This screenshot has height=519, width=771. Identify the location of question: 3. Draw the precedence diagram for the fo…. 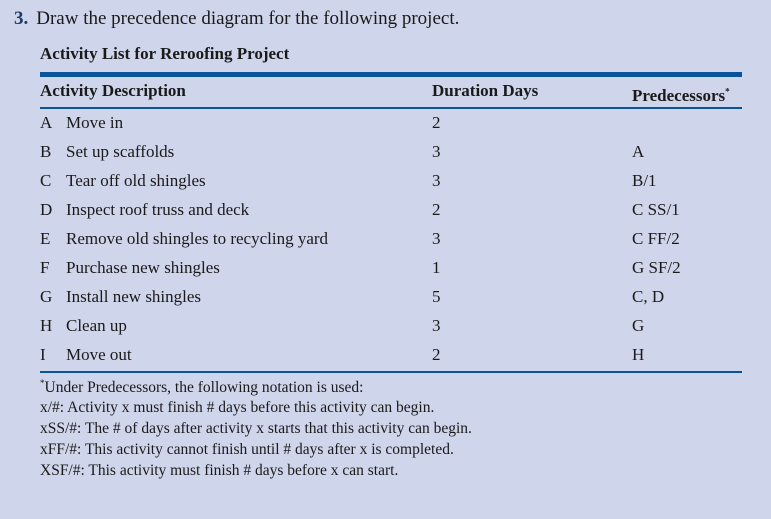
(236, 19).